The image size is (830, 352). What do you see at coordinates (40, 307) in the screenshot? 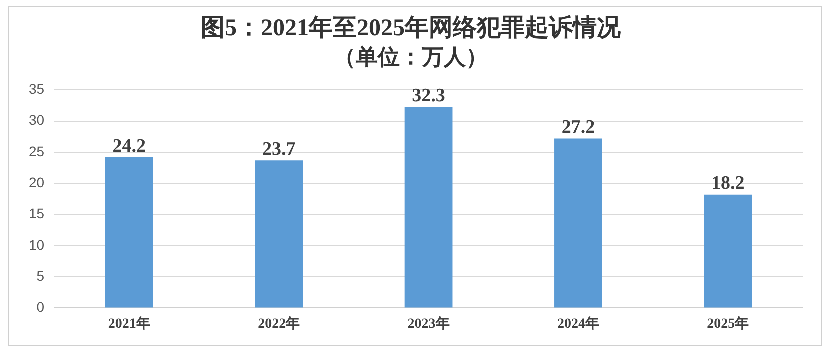
I see `y-tick-label: 0` at bounding box center [40, 307].